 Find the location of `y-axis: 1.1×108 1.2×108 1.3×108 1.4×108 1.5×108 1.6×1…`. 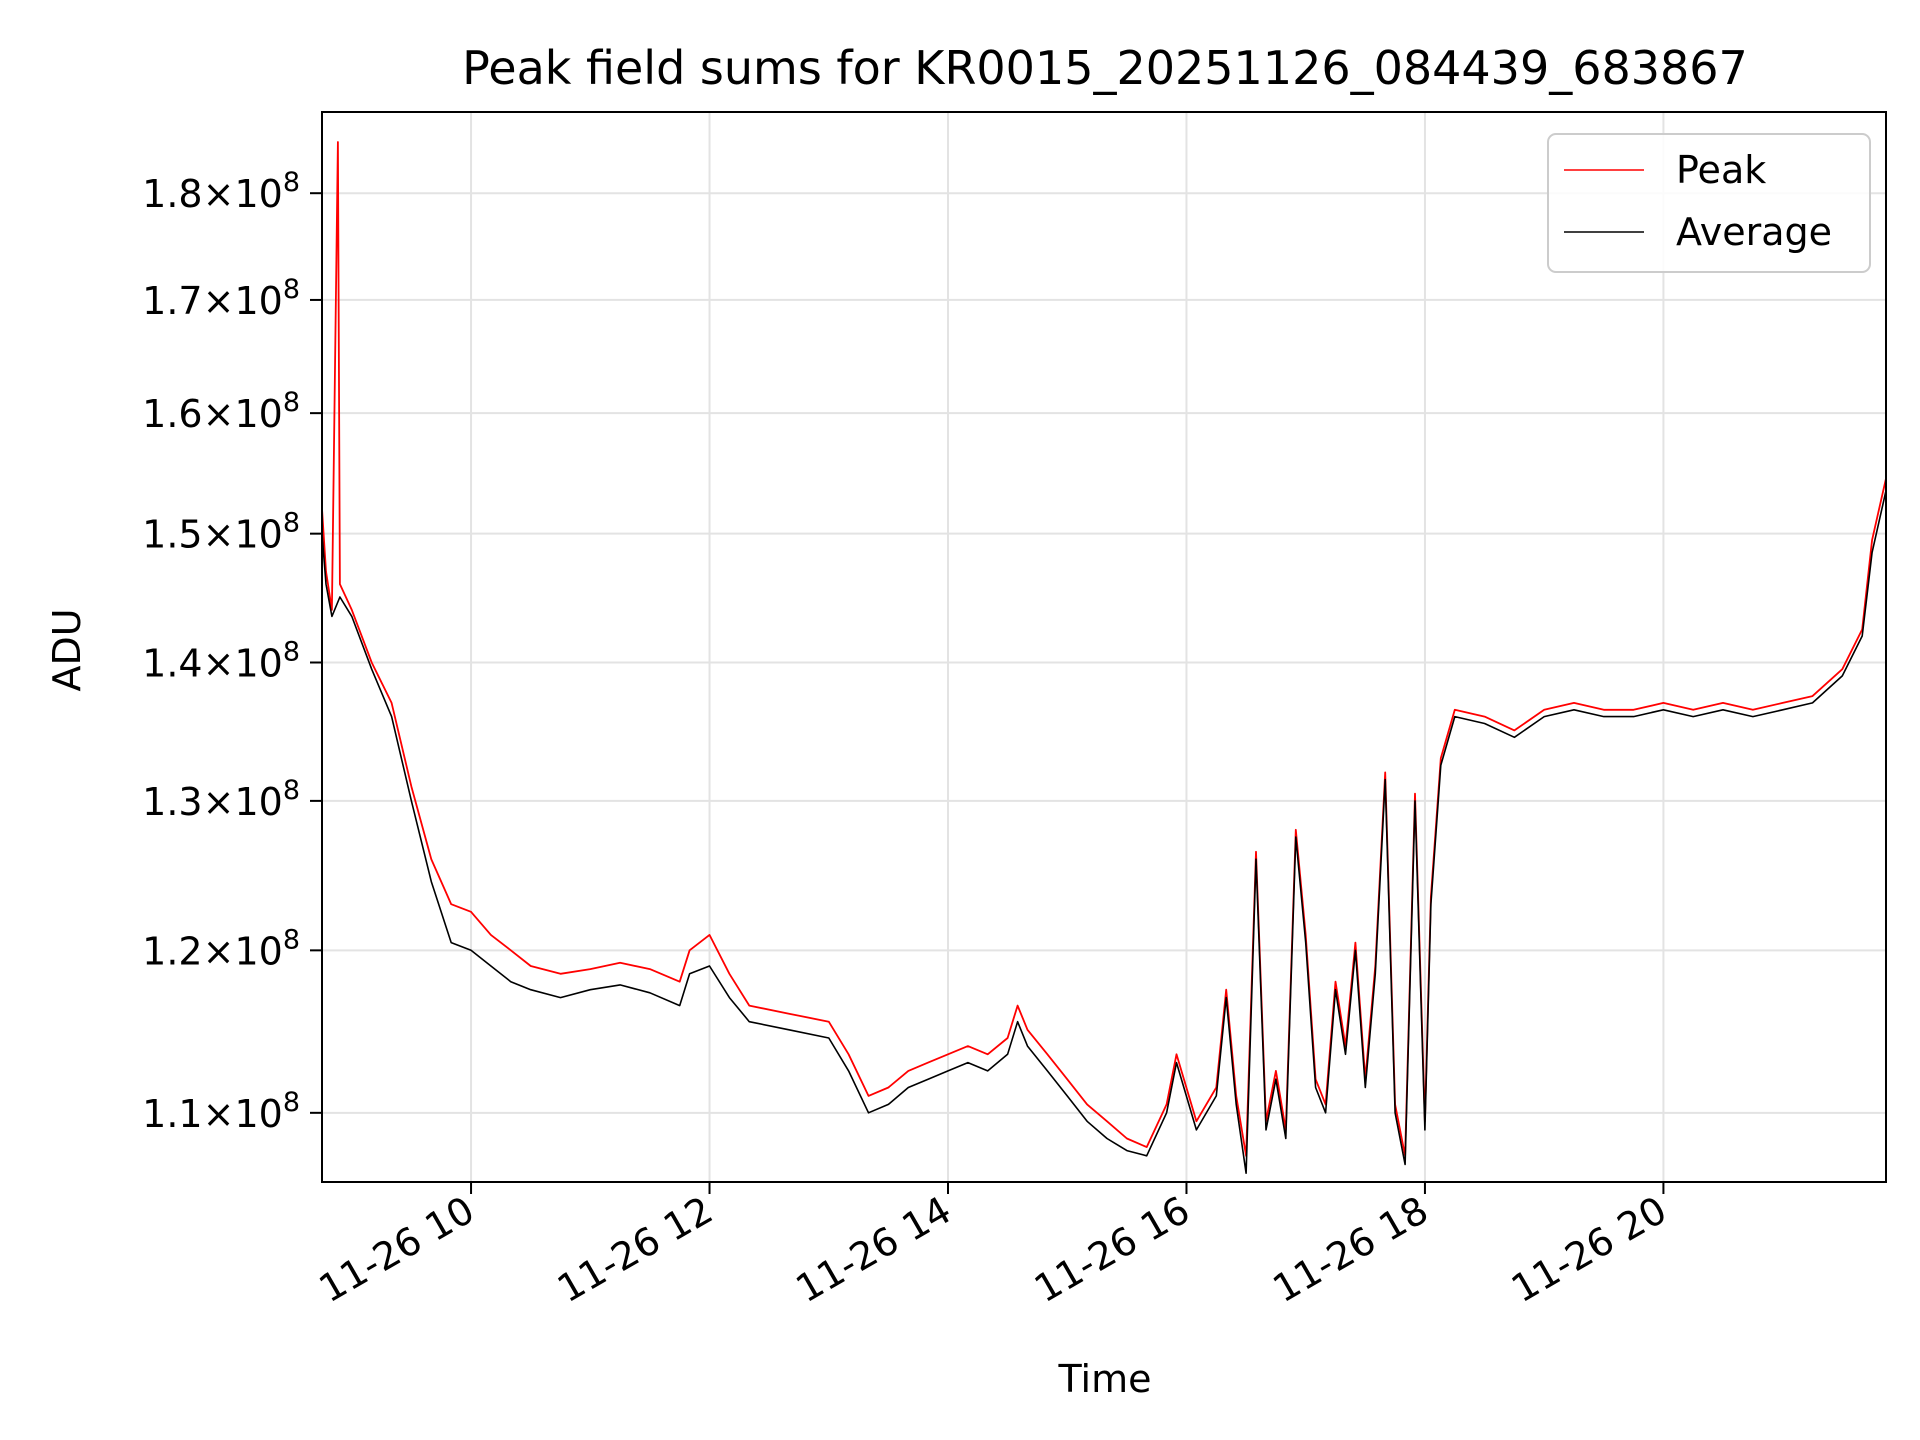

y-axis: 1.1×108 1.2×108 1.3×108 1.4×108 1.5×108 1.6×1… is located at coordinates (232, 651).